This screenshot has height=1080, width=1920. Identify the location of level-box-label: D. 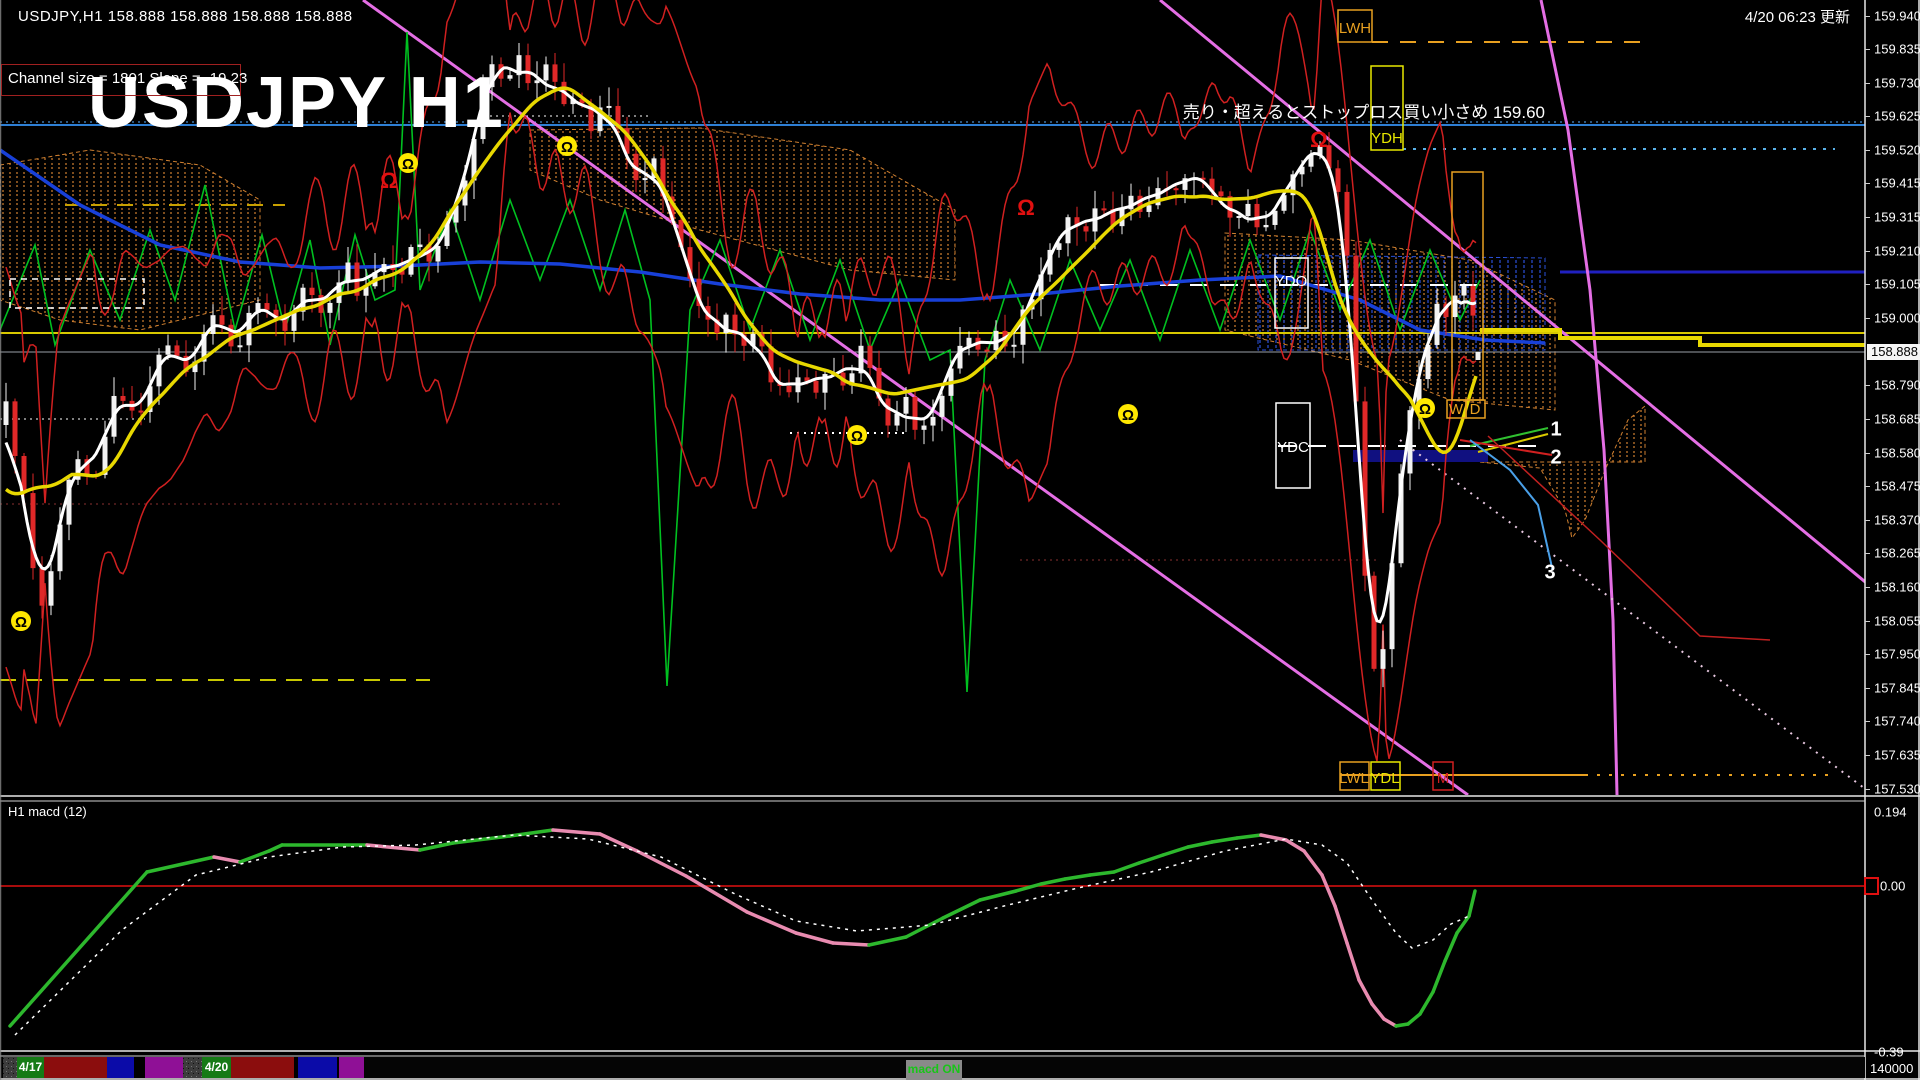
(1475, 409).